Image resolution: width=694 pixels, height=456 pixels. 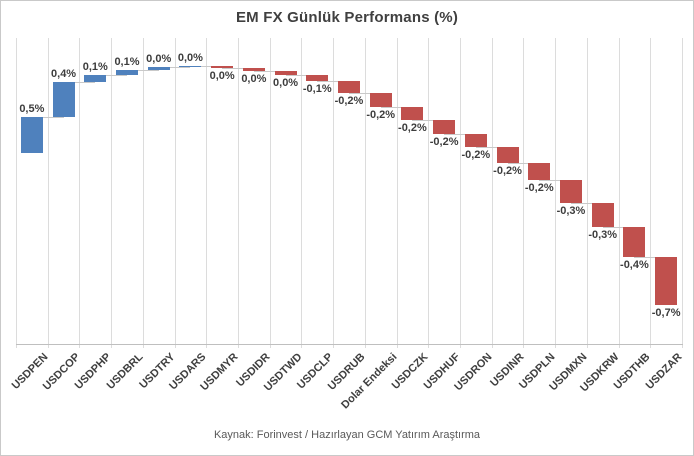 What do you see at coordinates (568, 372) in the screenshot?
I see `x-axis-label-usdmxn: USDMXN` at bounding box center [568, 372].